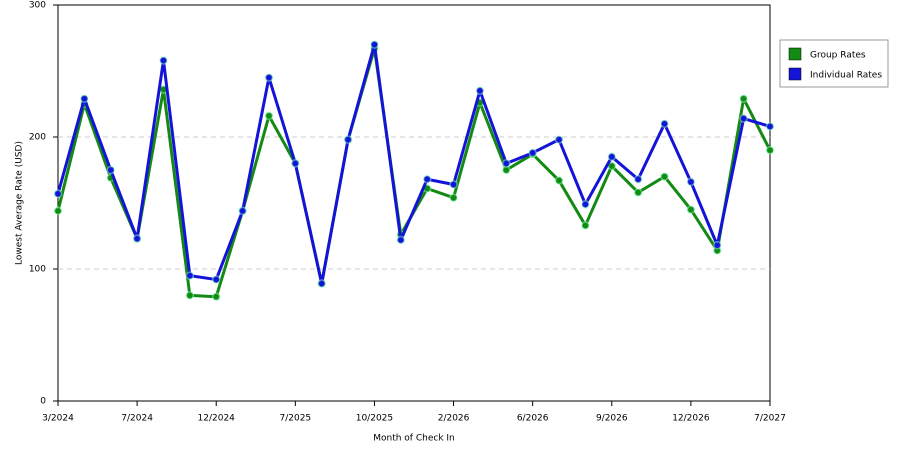 This screenshot has height=450, width=900. What do you see at coordinates (37, 270) in the screenshot?
I see `y-tick-label: 100` at bounding box center [37, 270].